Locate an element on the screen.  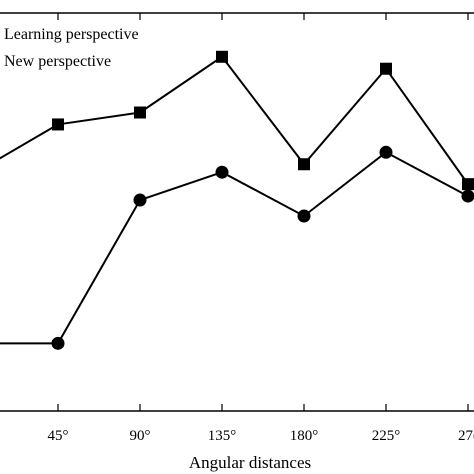
legend-label-new: New perspective is located at coordinates (57, 61).